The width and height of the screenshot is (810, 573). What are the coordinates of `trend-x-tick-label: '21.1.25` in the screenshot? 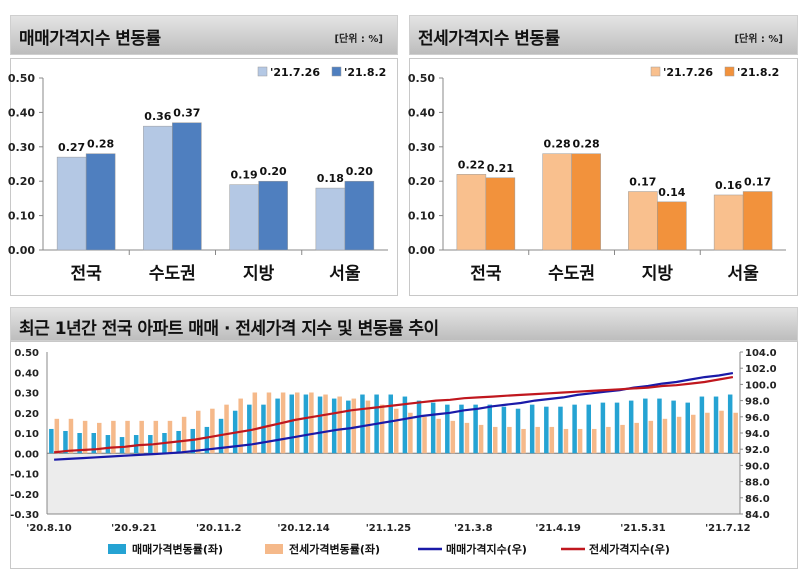 It's located at (388, 528).